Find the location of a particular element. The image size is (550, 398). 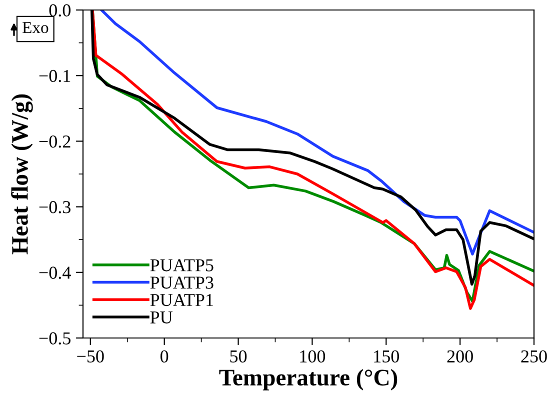

x-axis-title: Temperature (°C) is located at coordinates (308, 379).